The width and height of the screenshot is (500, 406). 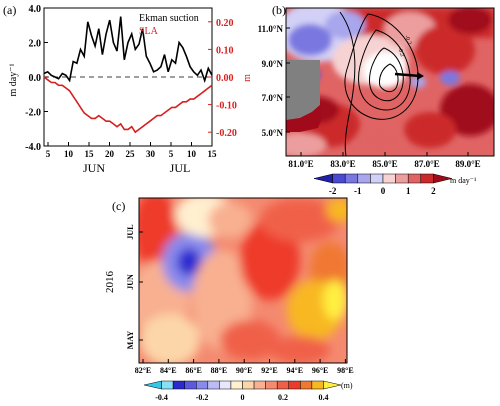 What do you see at coordinates (342, 164) in the screenshot?
I see `lon-tick-label: 83.0°E` at bounding box center [342, 164].